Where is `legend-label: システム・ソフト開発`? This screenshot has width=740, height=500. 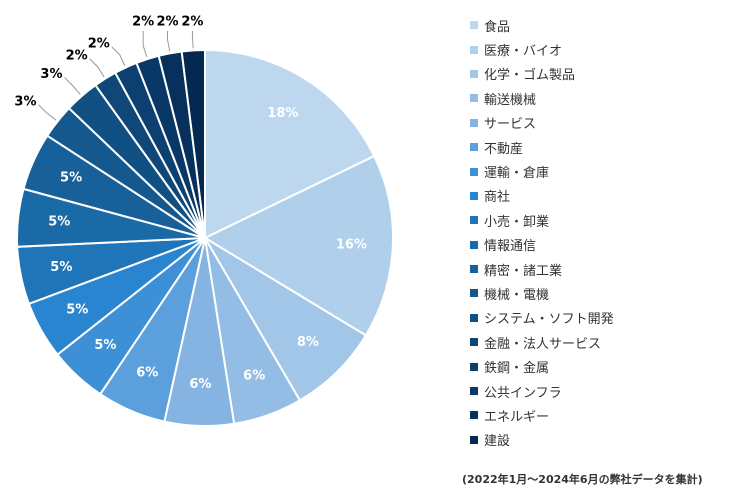 legend-label: システム・ソフト開発 is located at coordinates (549, 320).